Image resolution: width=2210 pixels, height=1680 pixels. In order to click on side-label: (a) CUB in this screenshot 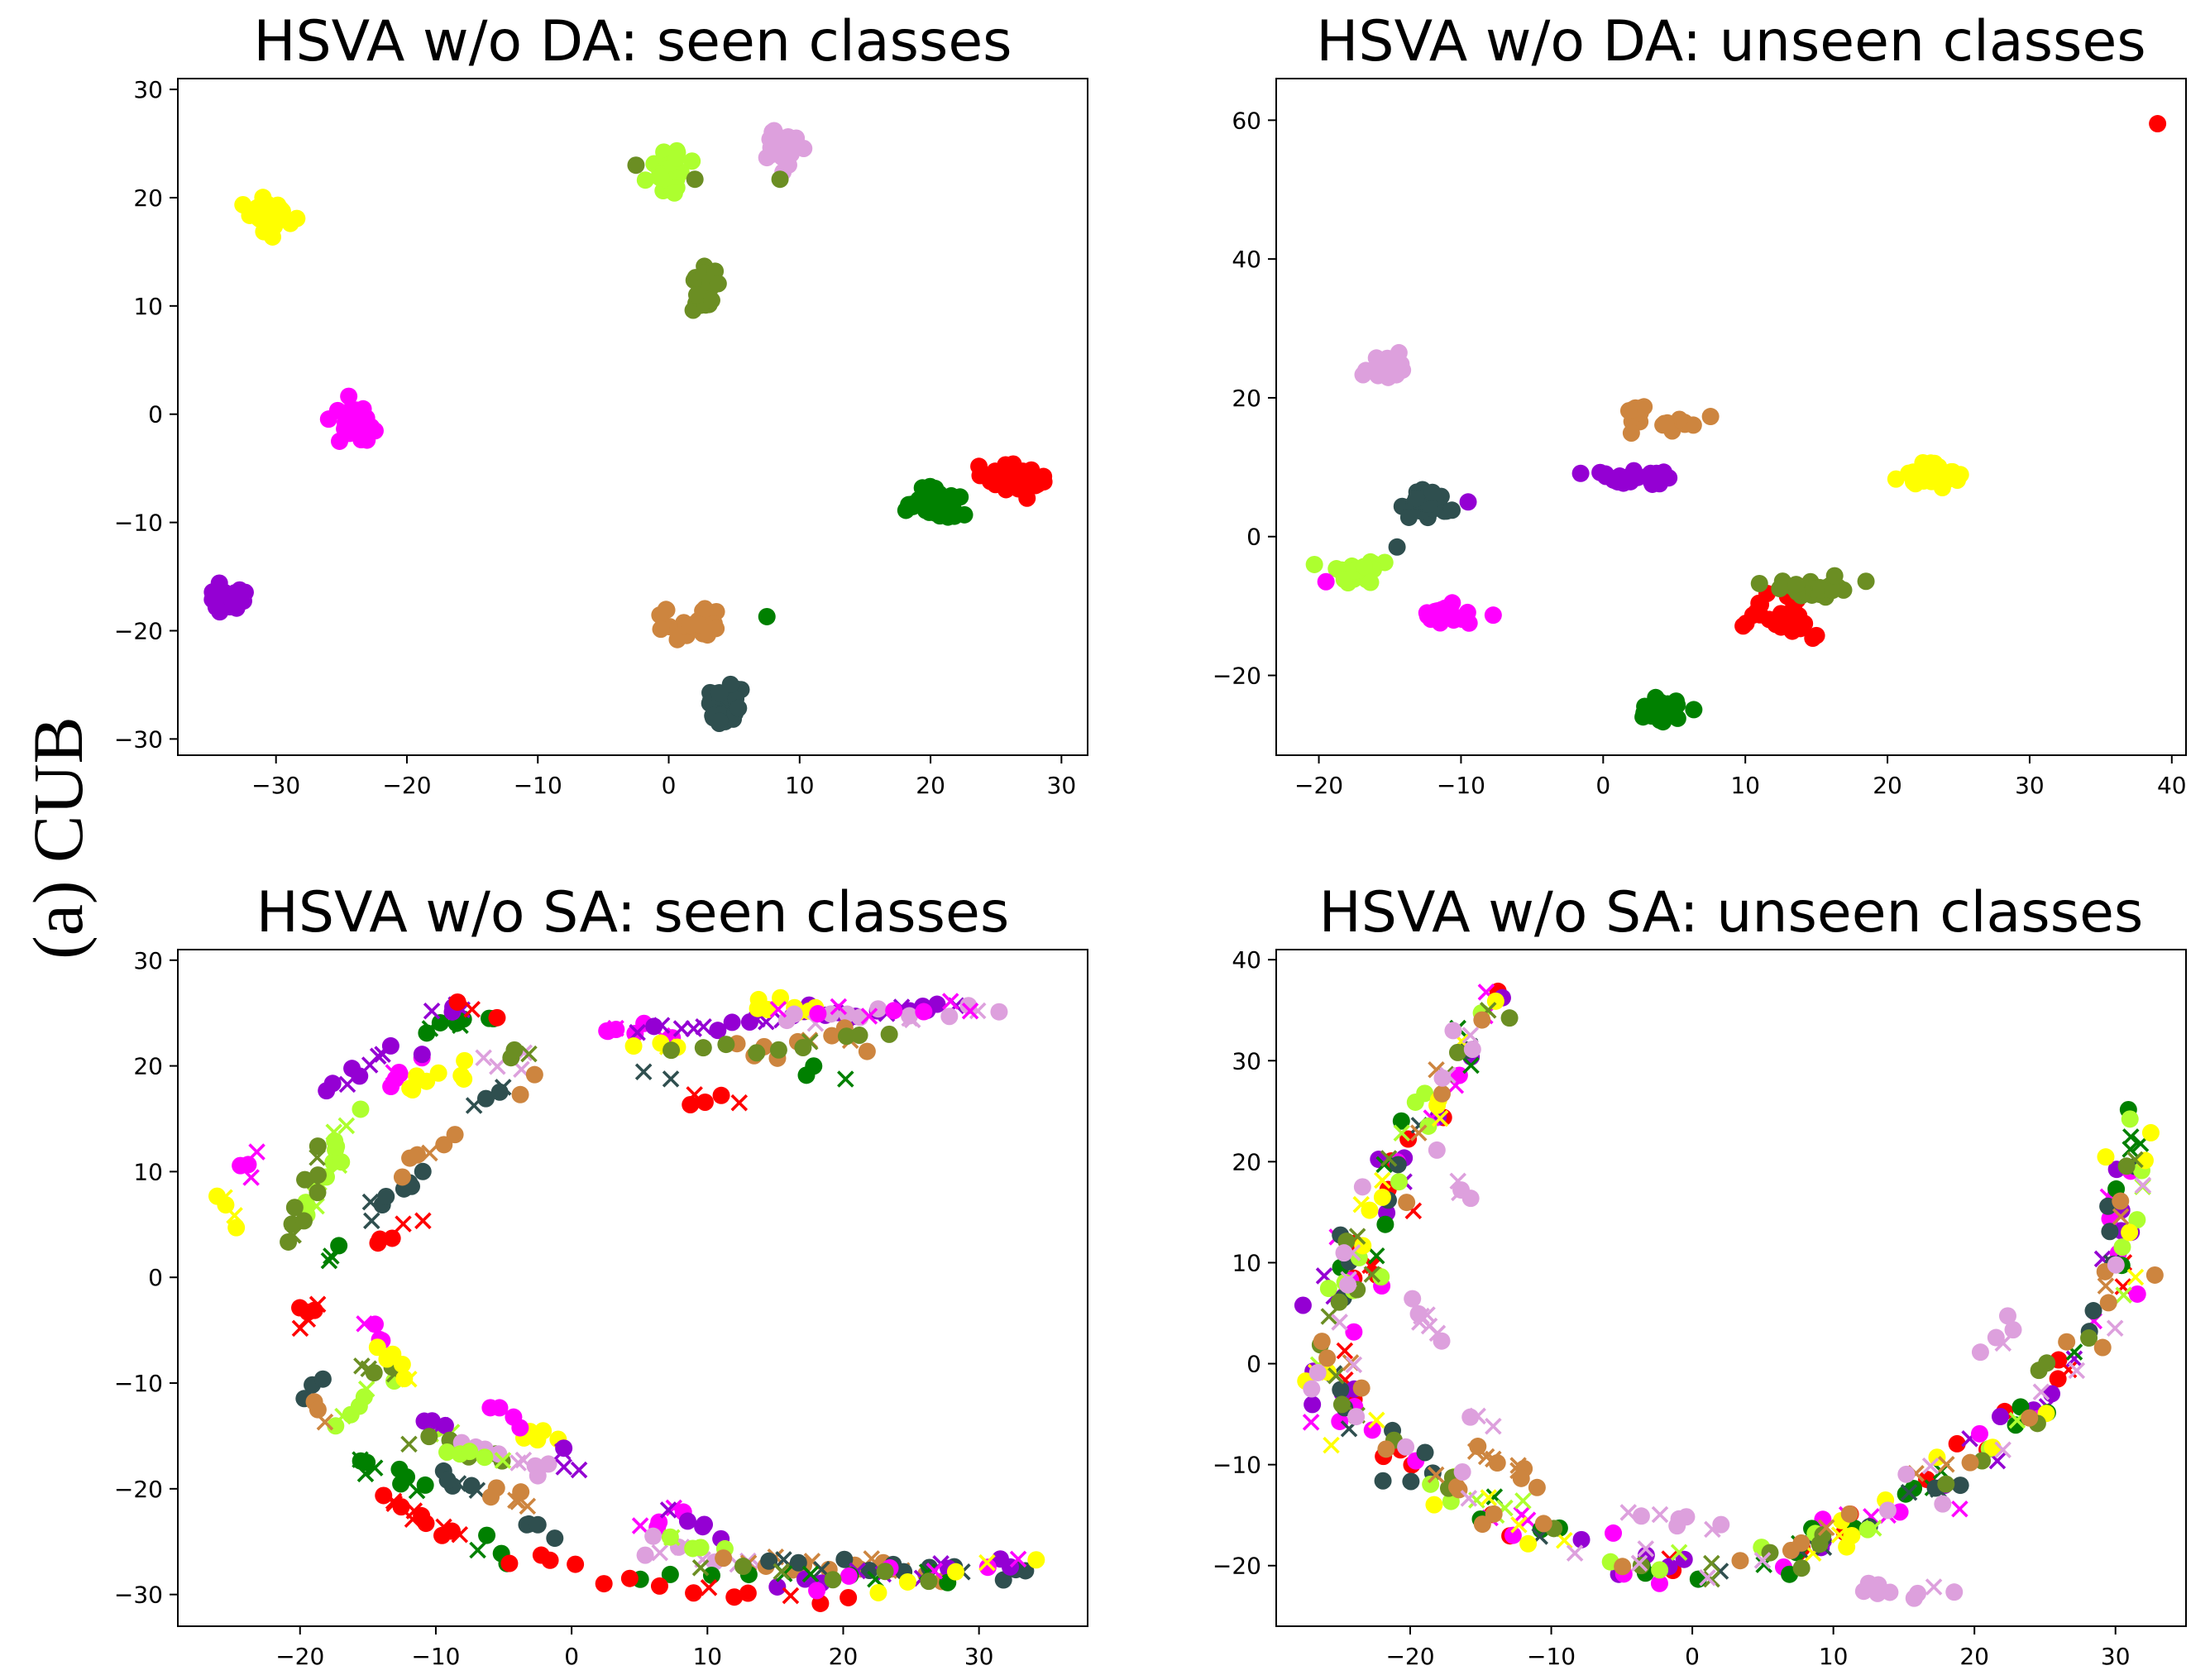, I will do `click(58, 837)`.